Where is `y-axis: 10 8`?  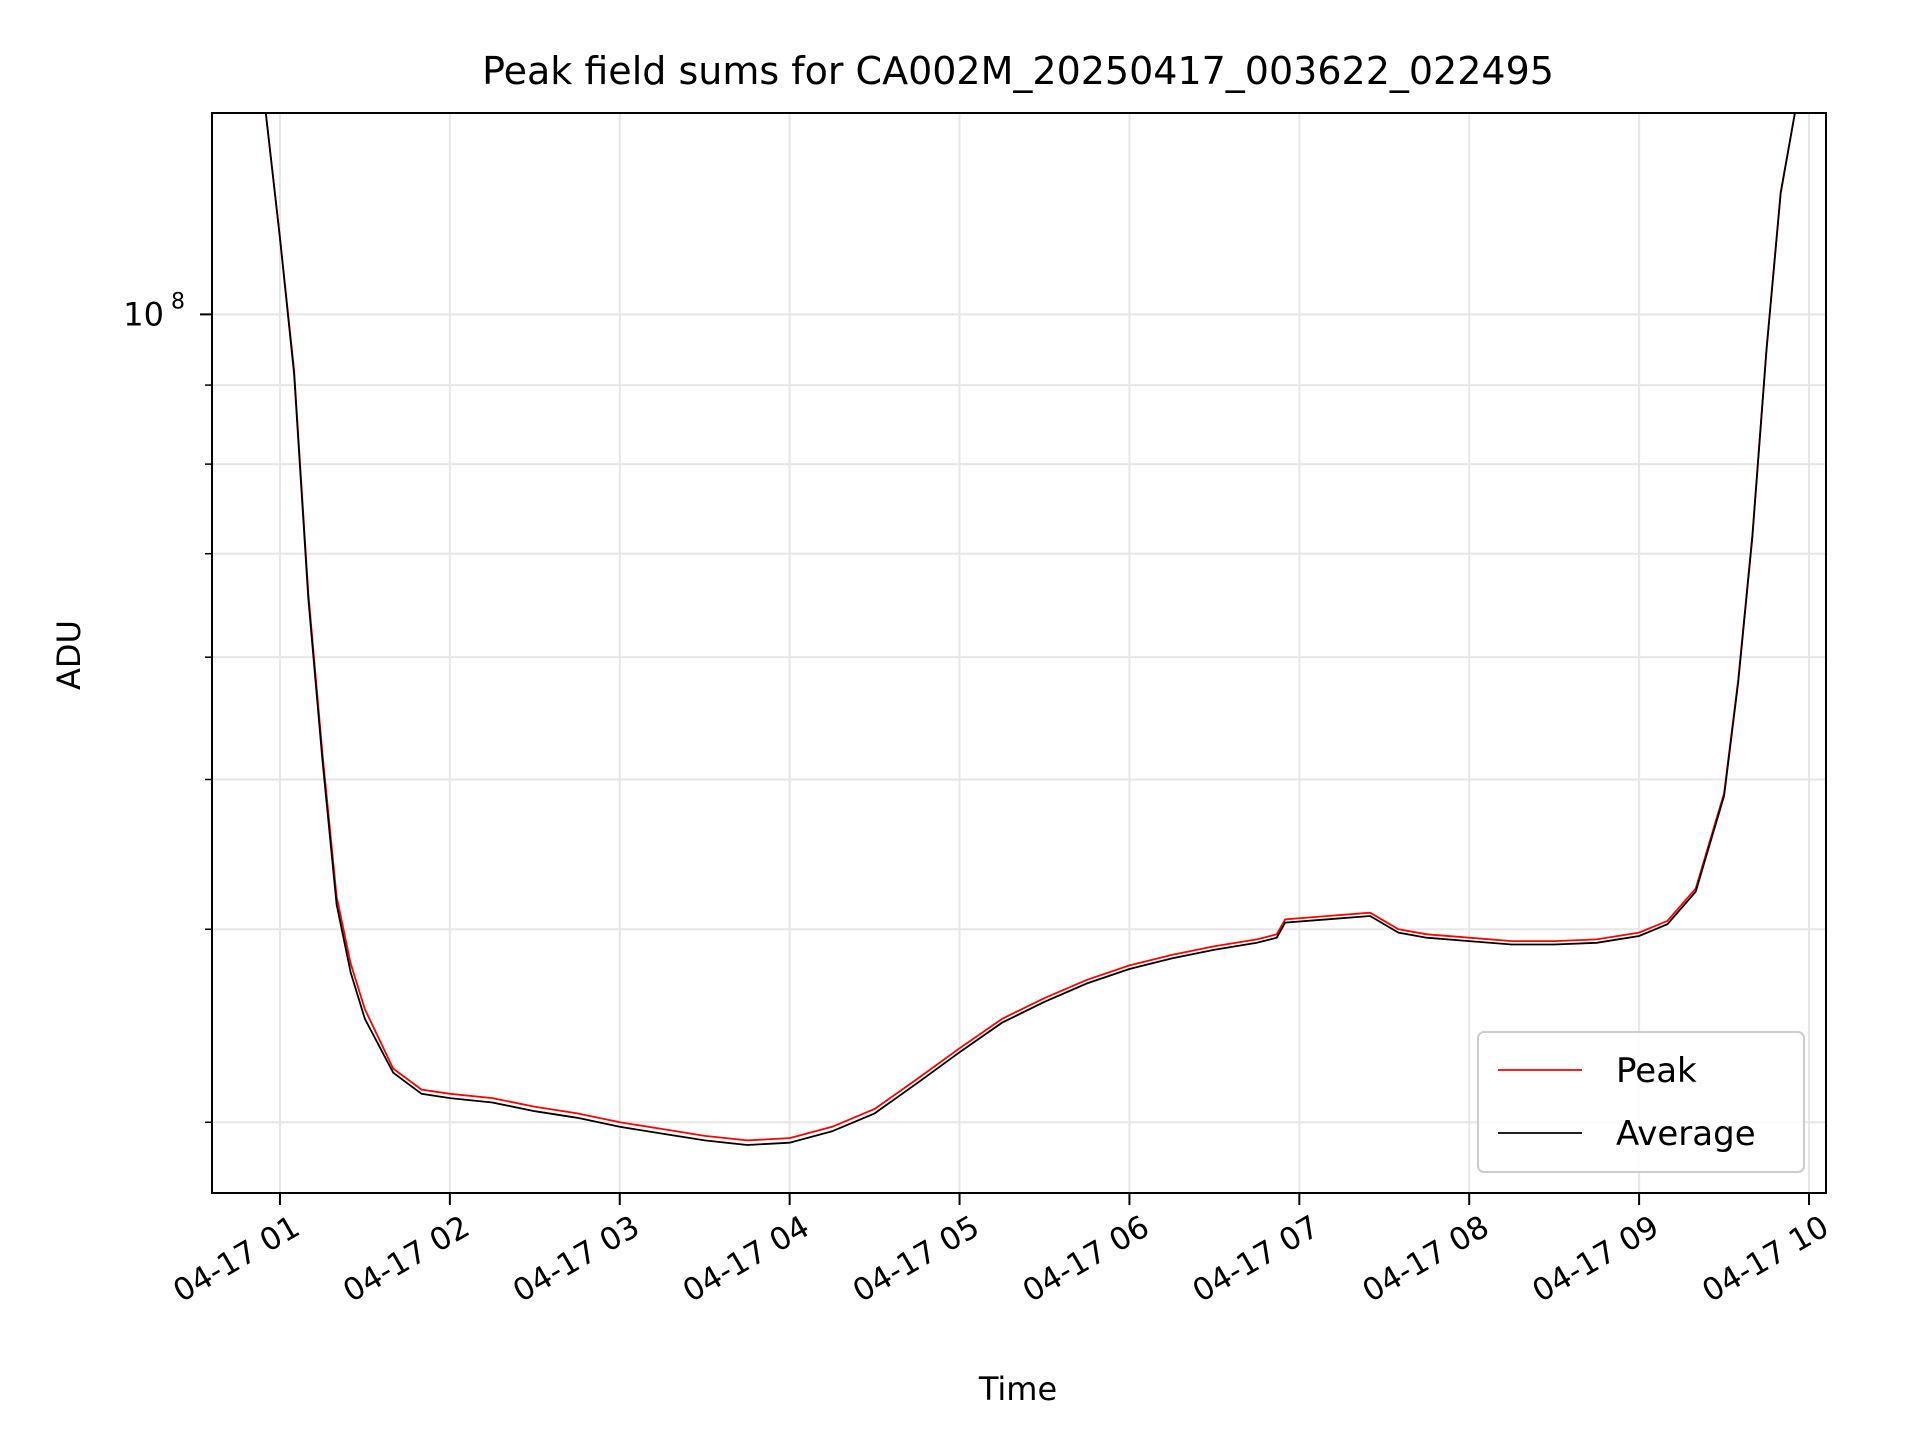 y-axis: 10 8 is located at coordinates (167, 706).